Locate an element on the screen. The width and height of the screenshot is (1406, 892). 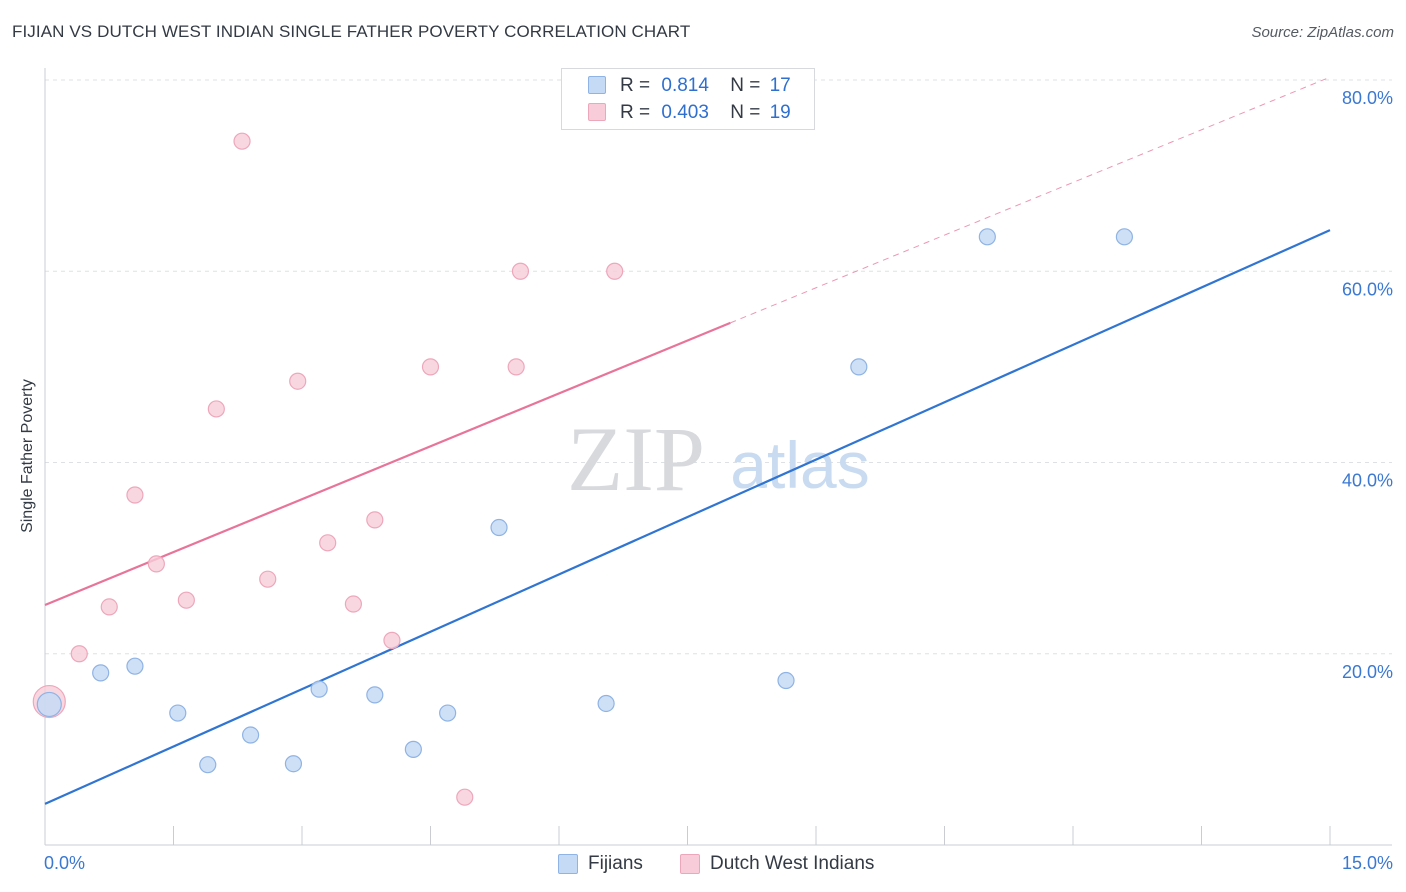
watermark: ZIP atlas is located at coordinates (718, 459).